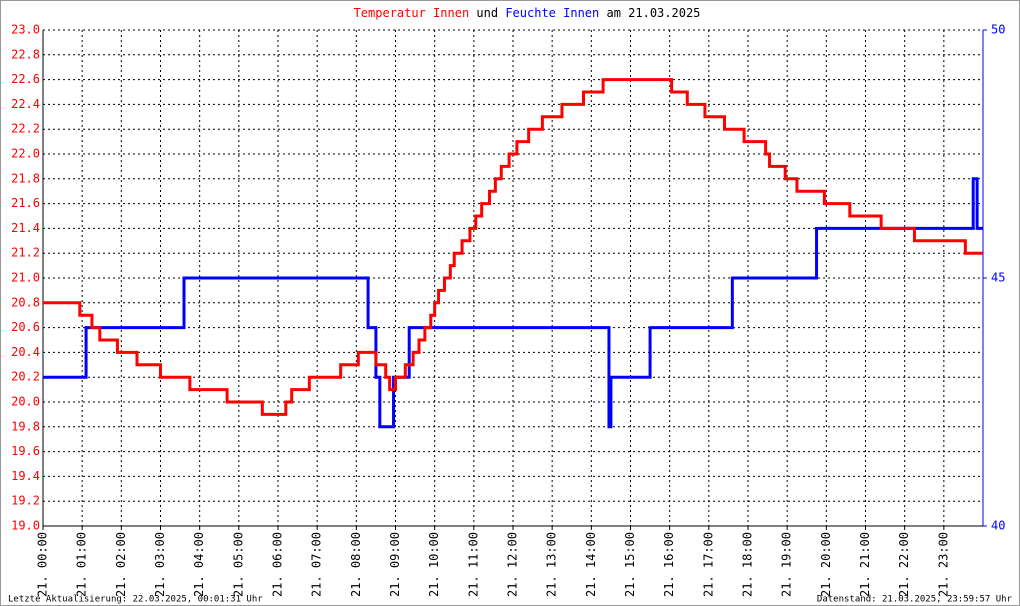 This screenshot has height=606, width=1020. Describe the element at coordinates (915, 600) in the screenshot. I see `footer-right: Datenstand: 21.03.2025, 23:59:57 Uhr` at that location.